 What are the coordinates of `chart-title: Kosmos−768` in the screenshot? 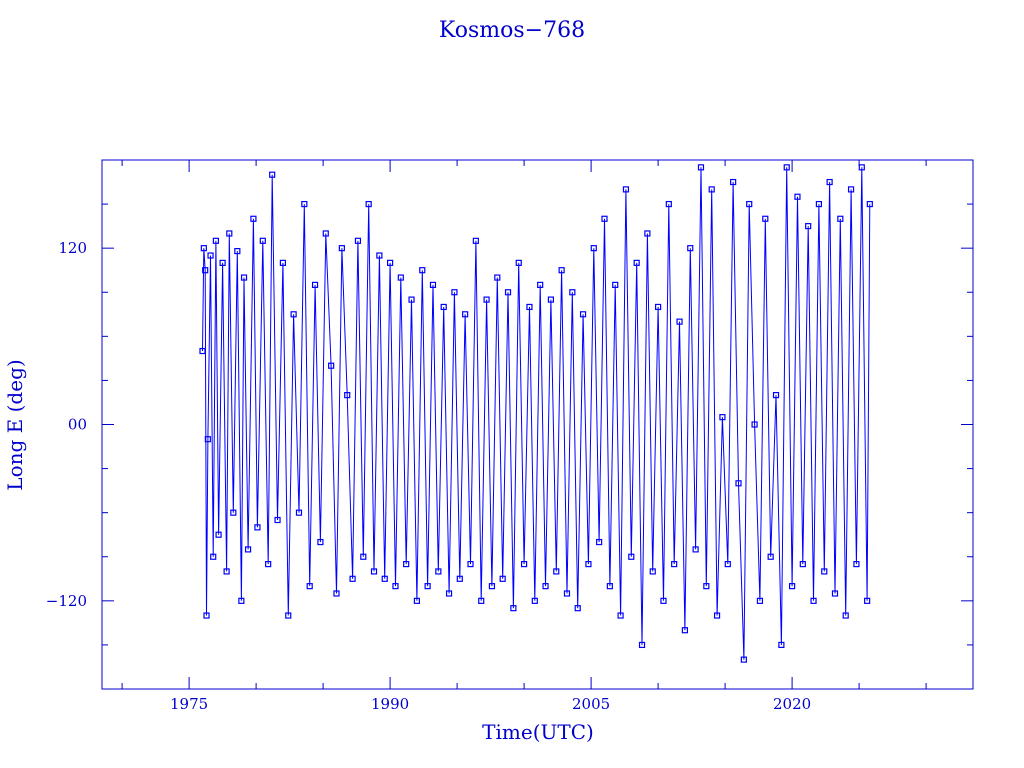 It's located at (512, 30).